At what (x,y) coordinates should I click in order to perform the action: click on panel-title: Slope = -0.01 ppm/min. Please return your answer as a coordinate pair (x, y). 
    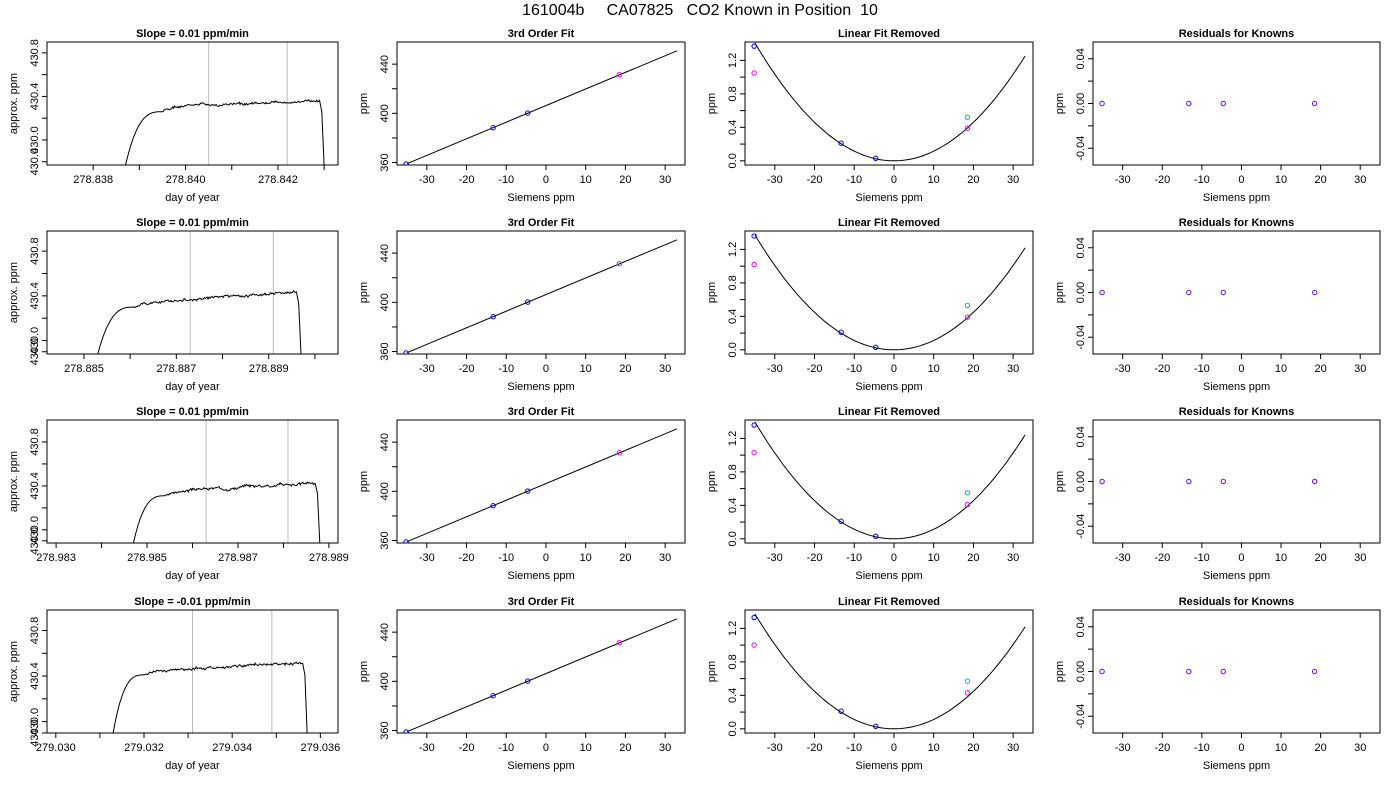
    Looking at the image, I should click on (192, 602).